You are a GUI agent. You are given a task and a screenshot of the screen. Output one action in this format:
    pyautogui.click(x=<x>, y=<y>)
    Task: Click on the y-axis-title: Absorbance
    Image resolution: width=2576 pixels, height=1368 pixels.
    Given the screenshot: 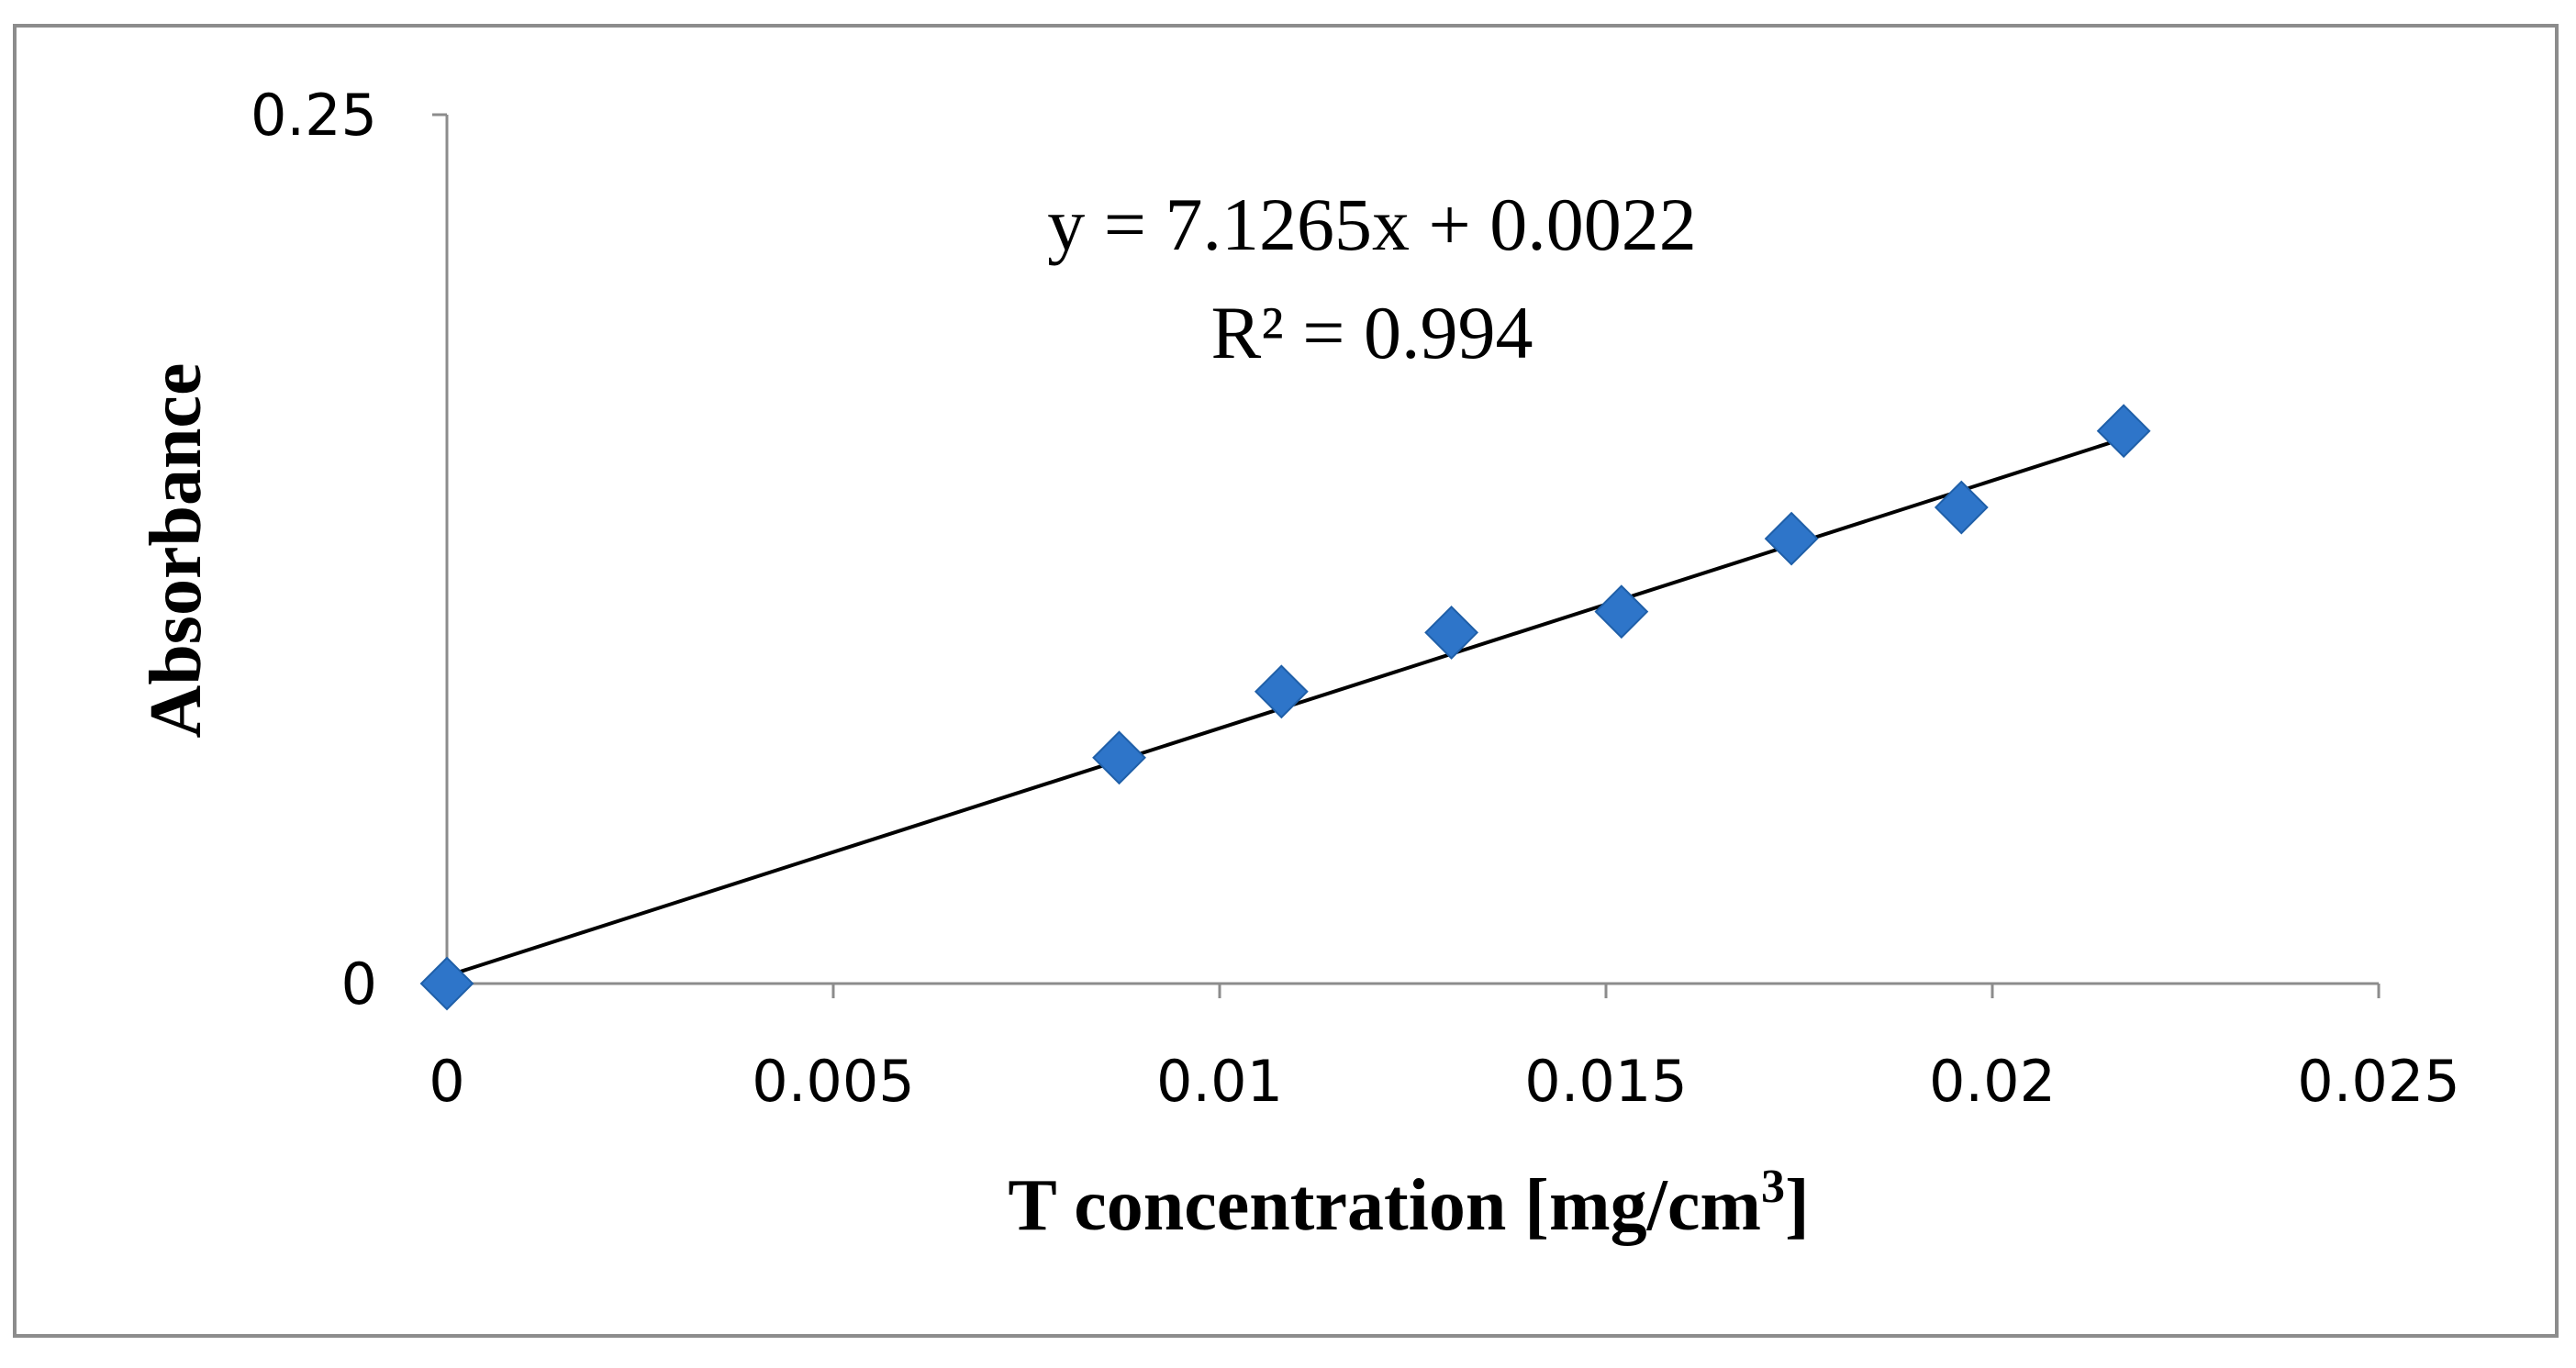 What is the action you would take?
    pyautogui.click(x=176, y=551)
    